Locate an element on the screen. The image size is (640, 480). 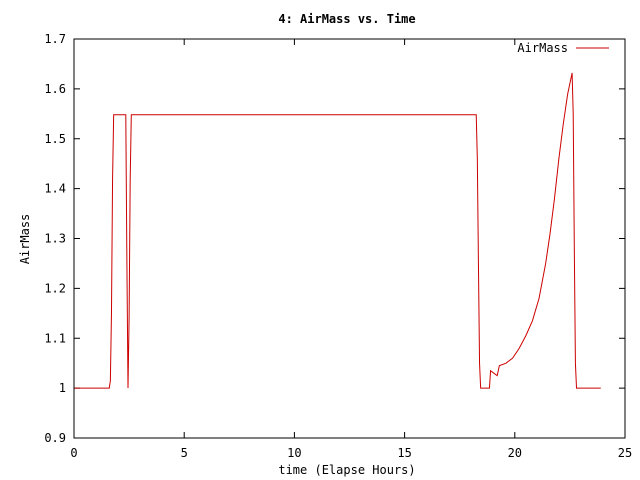
y-tick-label: 1.2 is located at coordinates (55, 288).